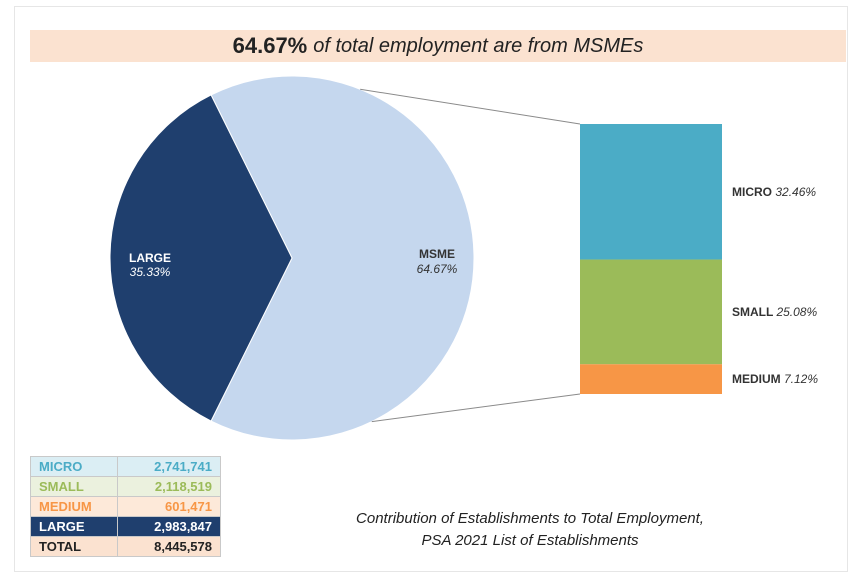 Image resolution: width=854 pixels, height=580 pixels. I want to click on table-row: SMALL 2,118,519, so click(125, 486).